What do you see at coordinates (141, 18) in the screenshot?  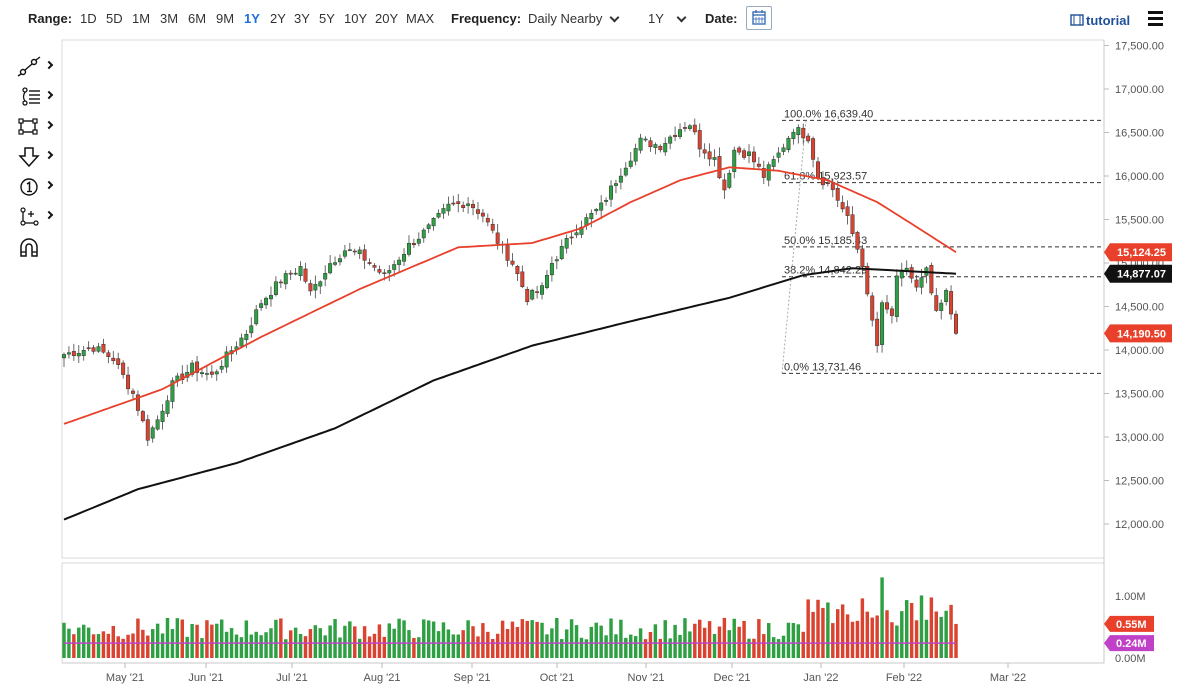 I see `range-1m: 1M` at bounding box center [141, 18].